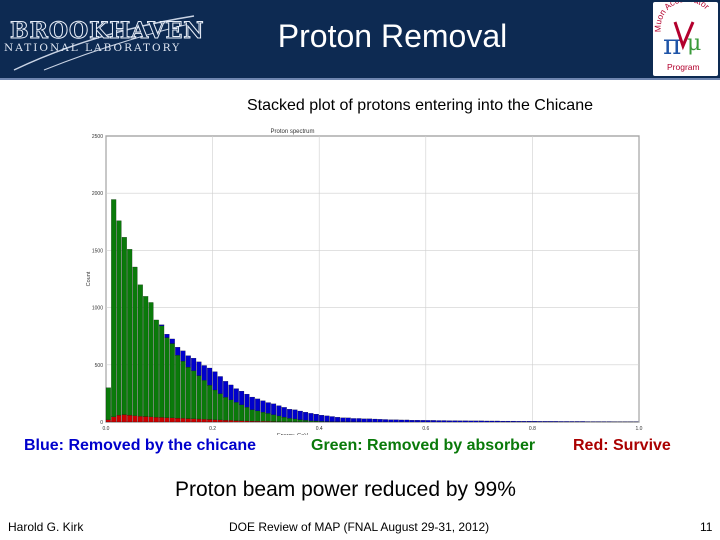 The width and height of the screenshot is (720, 540). I want to click on map-logo-line2: Program, so click(683, 67).